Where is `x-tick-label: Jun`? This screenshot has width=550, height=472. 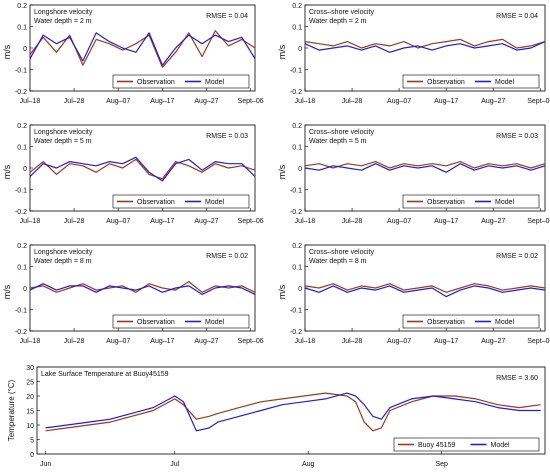 x-tick-label: Jun is located at coordinates (45, 464).